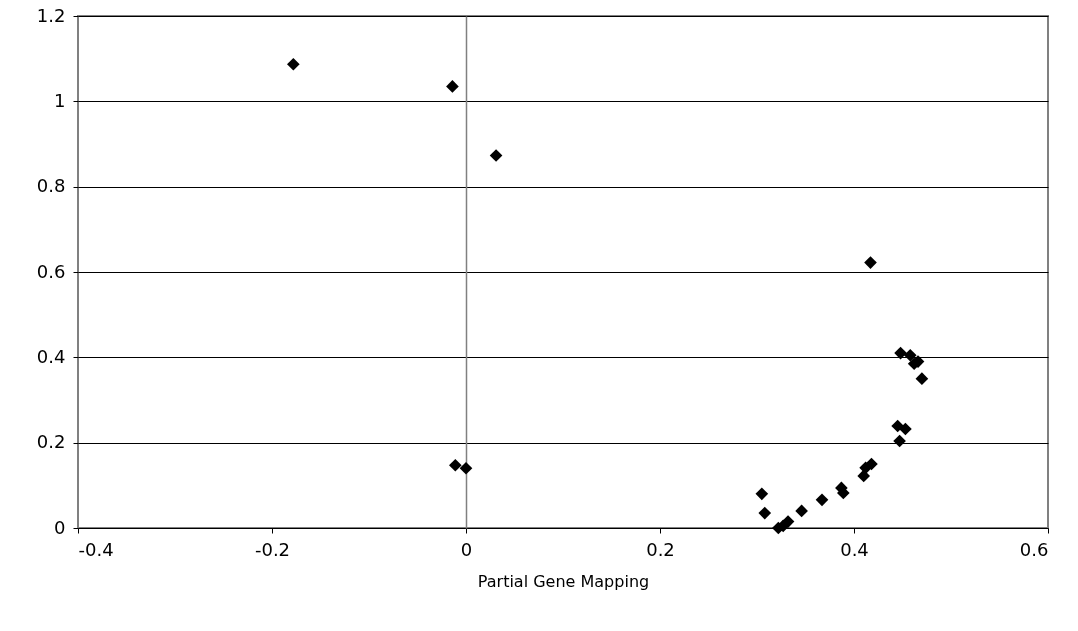 Image resolution: width=1078 pixels, height=631 pixels. I want to click on x-tick-label: -0.4, so click(96, 549).